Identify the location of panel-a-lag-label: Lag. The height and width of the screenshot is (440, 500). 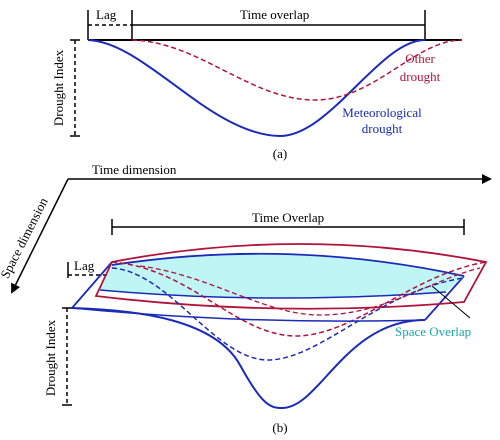
(106, 14).